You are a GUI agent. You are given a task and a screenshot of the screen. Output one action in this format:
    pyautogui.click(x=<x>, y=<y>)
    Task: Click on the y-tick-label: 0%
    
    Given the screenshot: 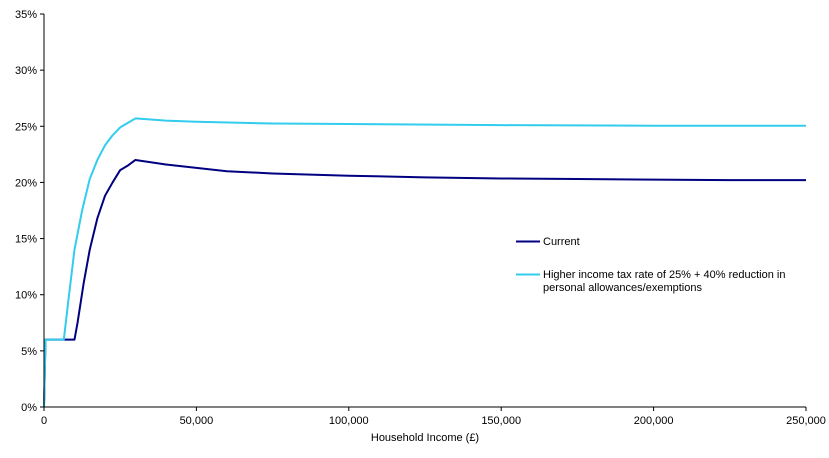 What is the action you would take?
    pyautogui.click(x=29, y=408)
    